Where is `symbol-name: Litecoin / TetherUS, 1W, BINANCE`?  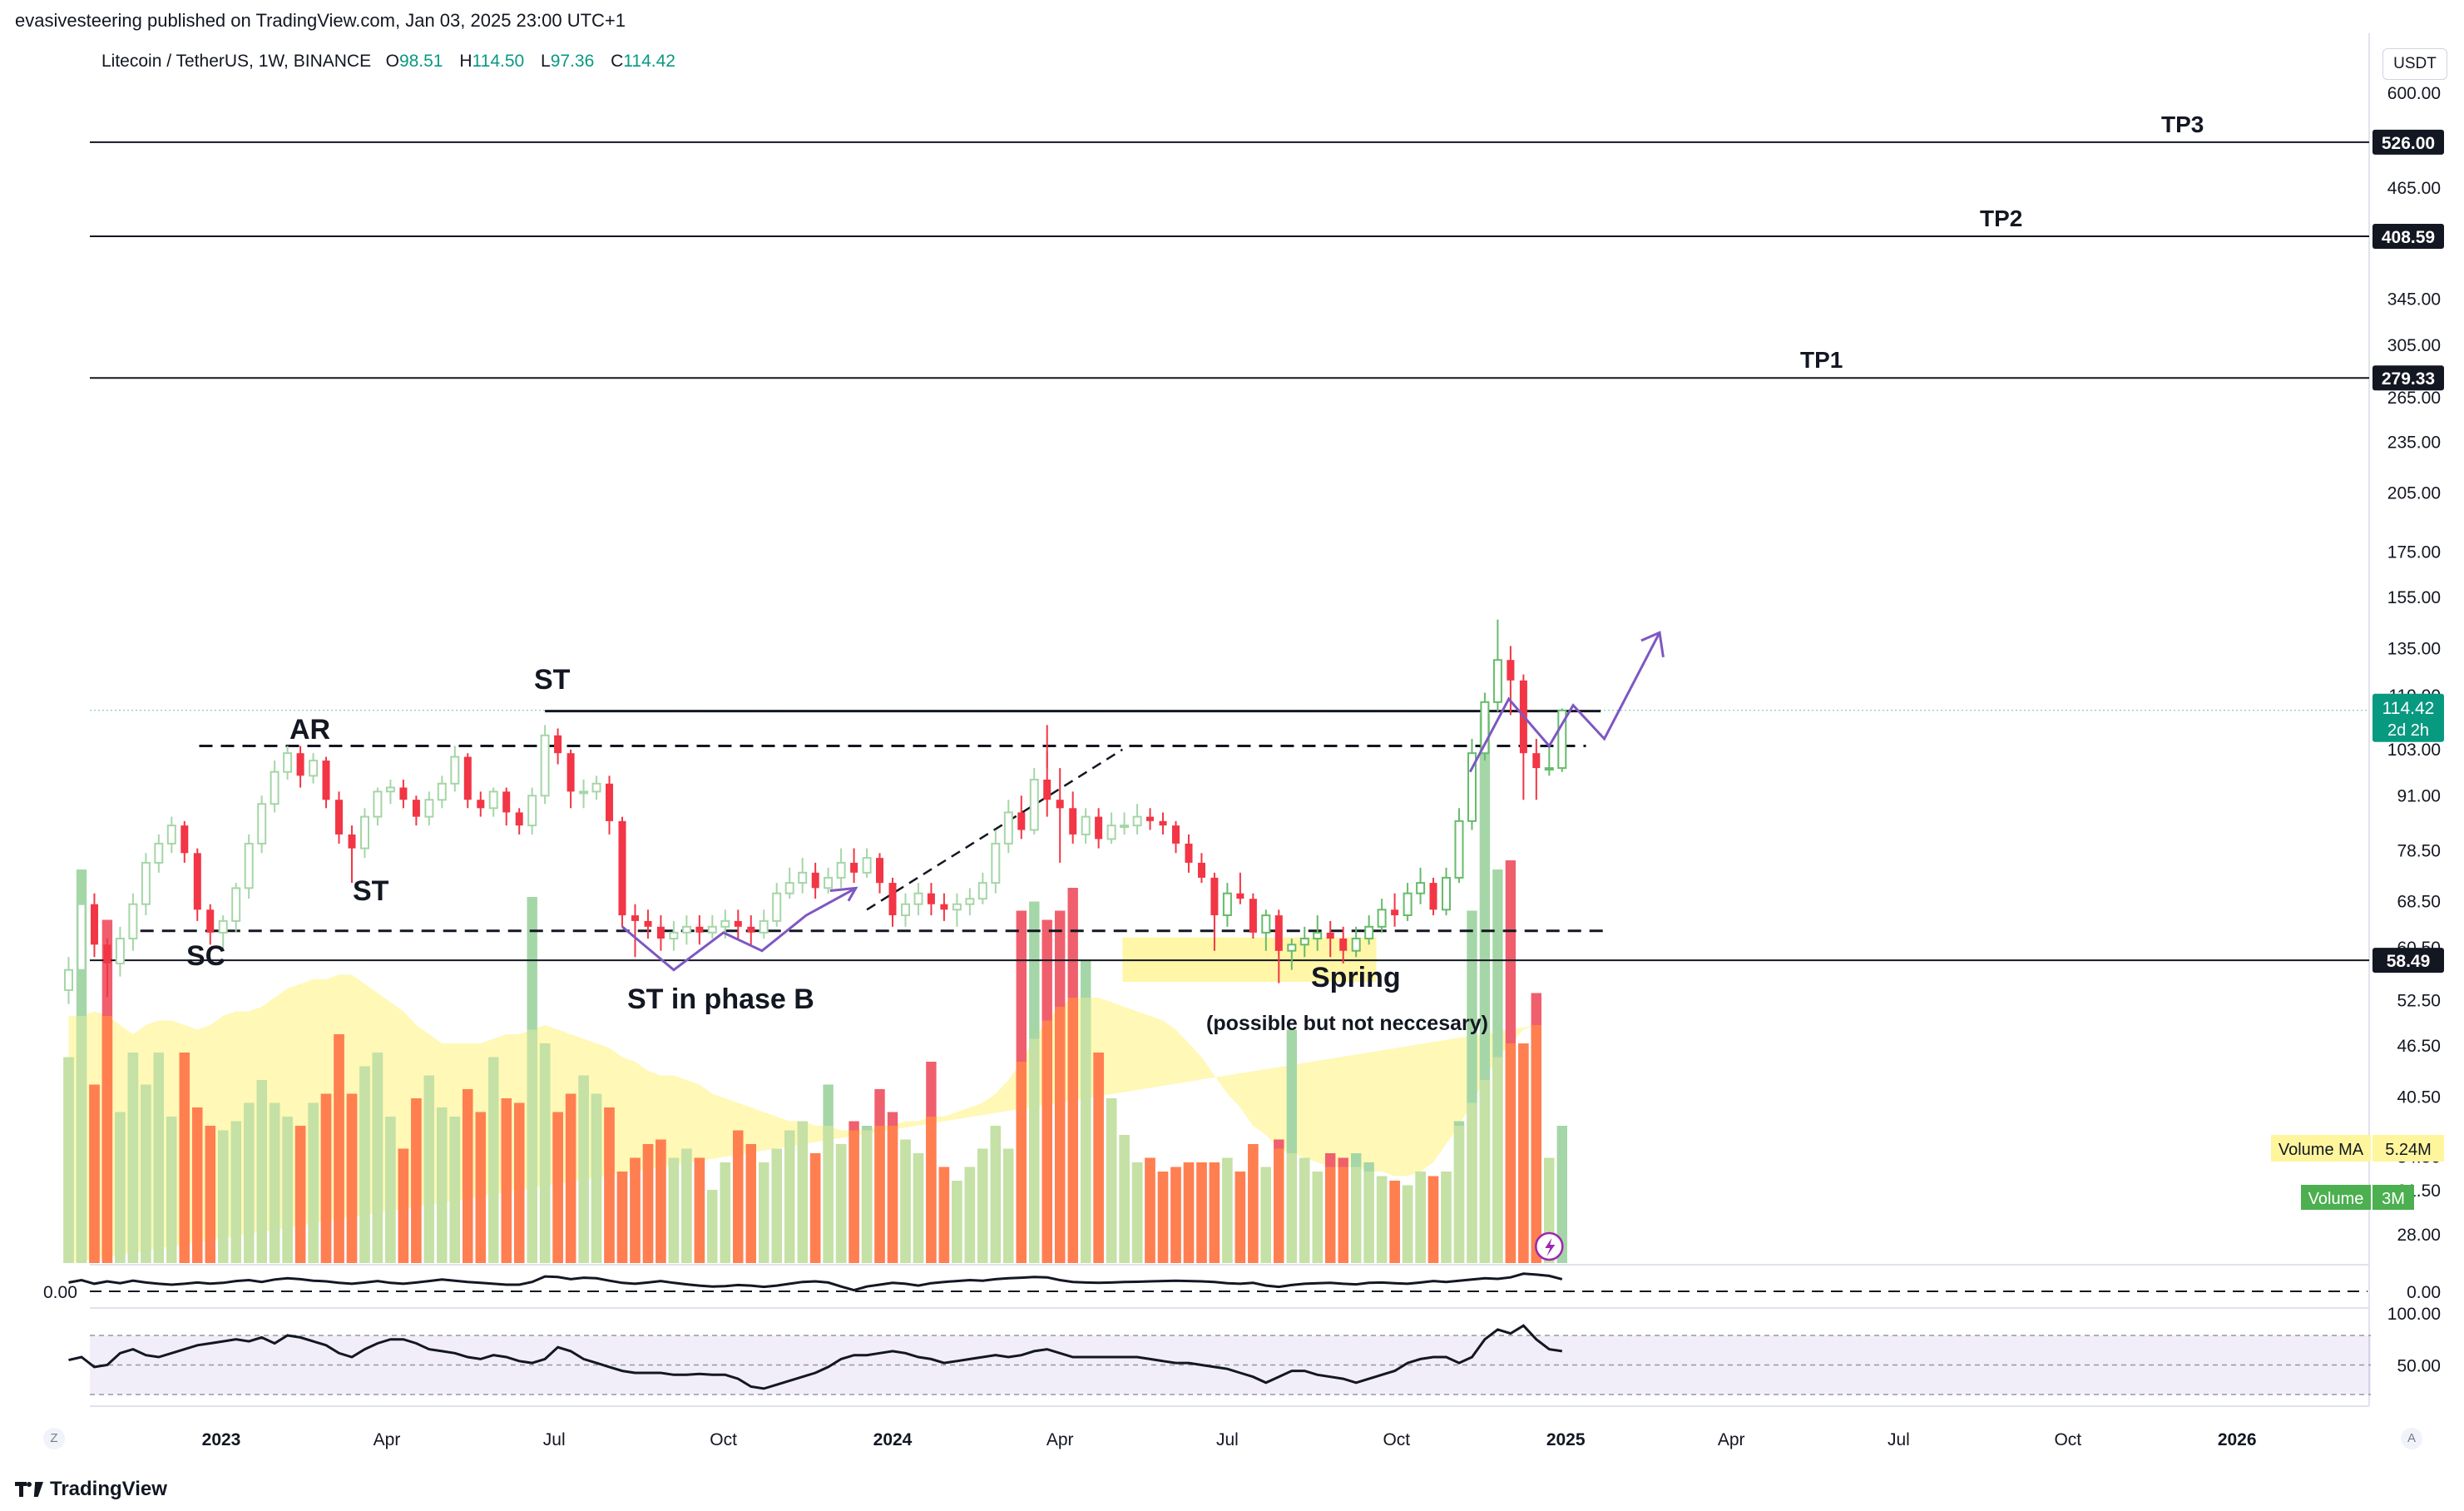
symbol-name: Litecoin / TetherUS, 1W, BINANCE is located at coordinates (236, 62).